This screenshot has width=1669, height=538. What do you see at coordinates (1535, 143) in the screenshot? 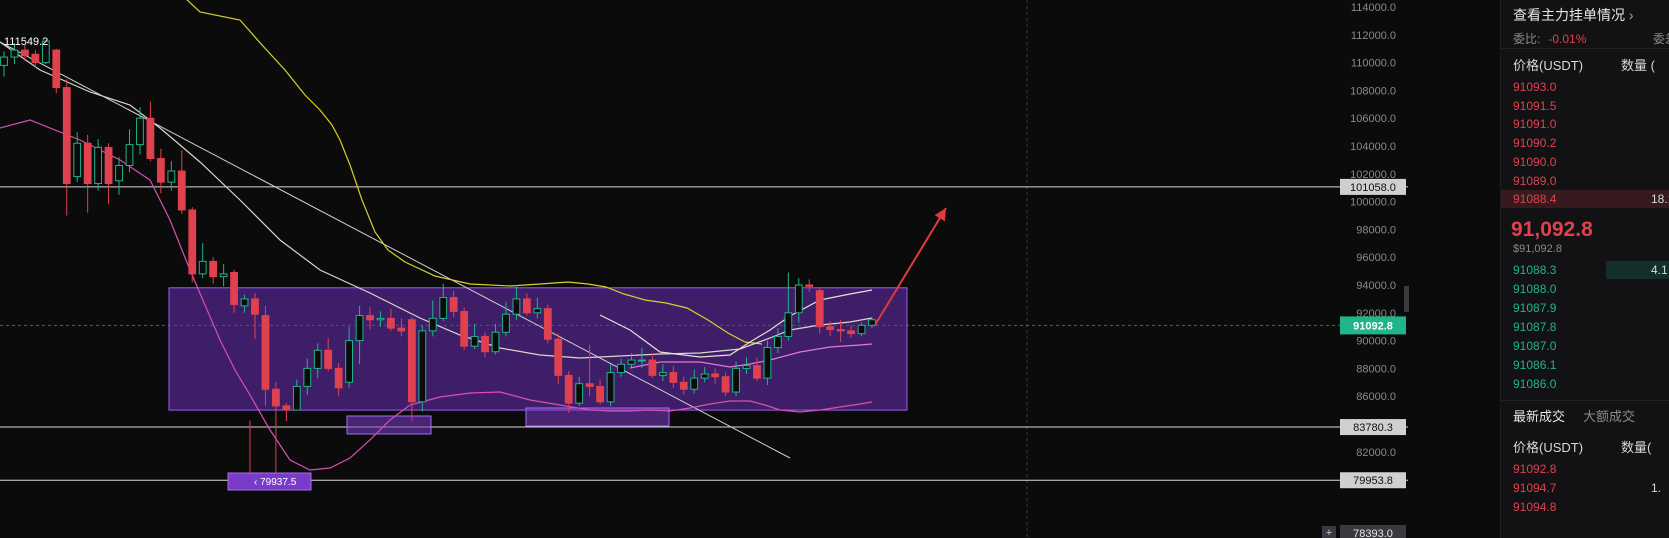
I see `order-price: 91090.2` at bounding box center [1535, 143].